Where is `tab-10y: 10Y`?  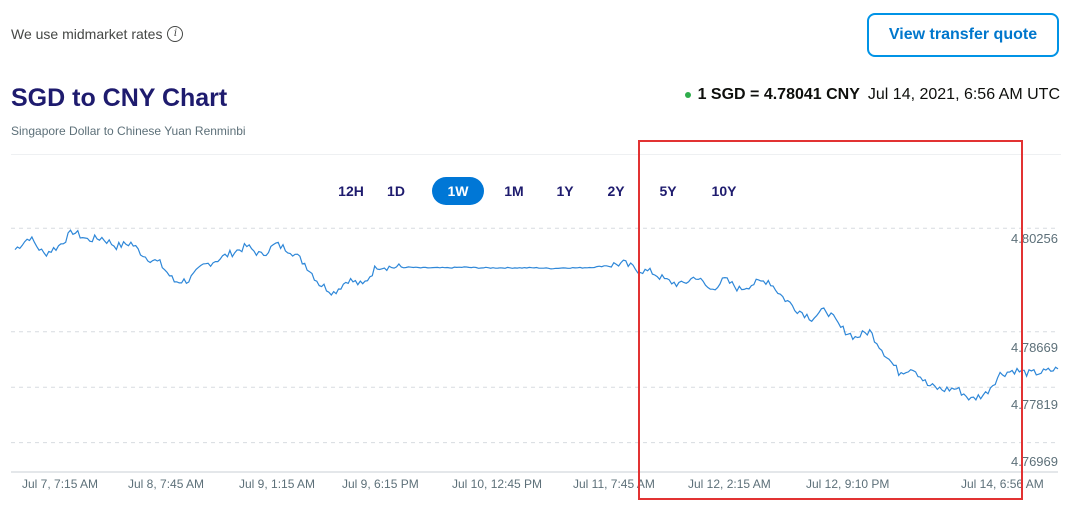 tab-10y: 10Y is located at coordinates (724, 191).